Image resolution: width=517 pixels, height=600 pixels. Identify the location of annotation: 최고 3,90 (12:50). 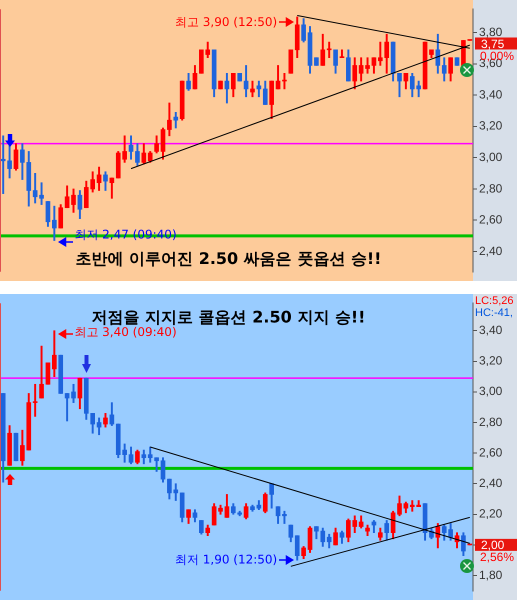
(226, 22).